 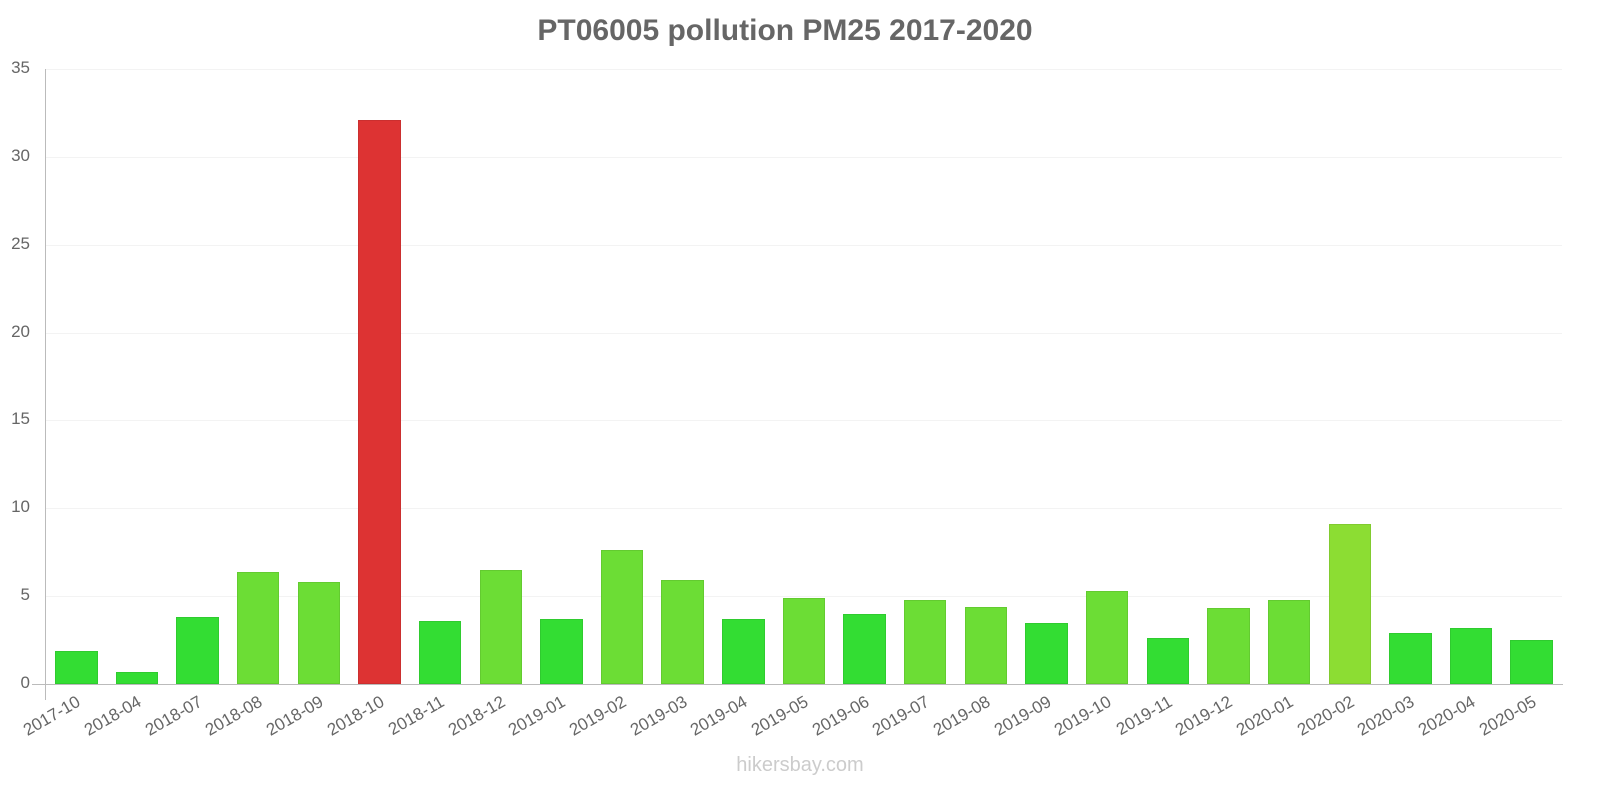 I want to click on y-tick-label: 0, so click(x=25, y=682).